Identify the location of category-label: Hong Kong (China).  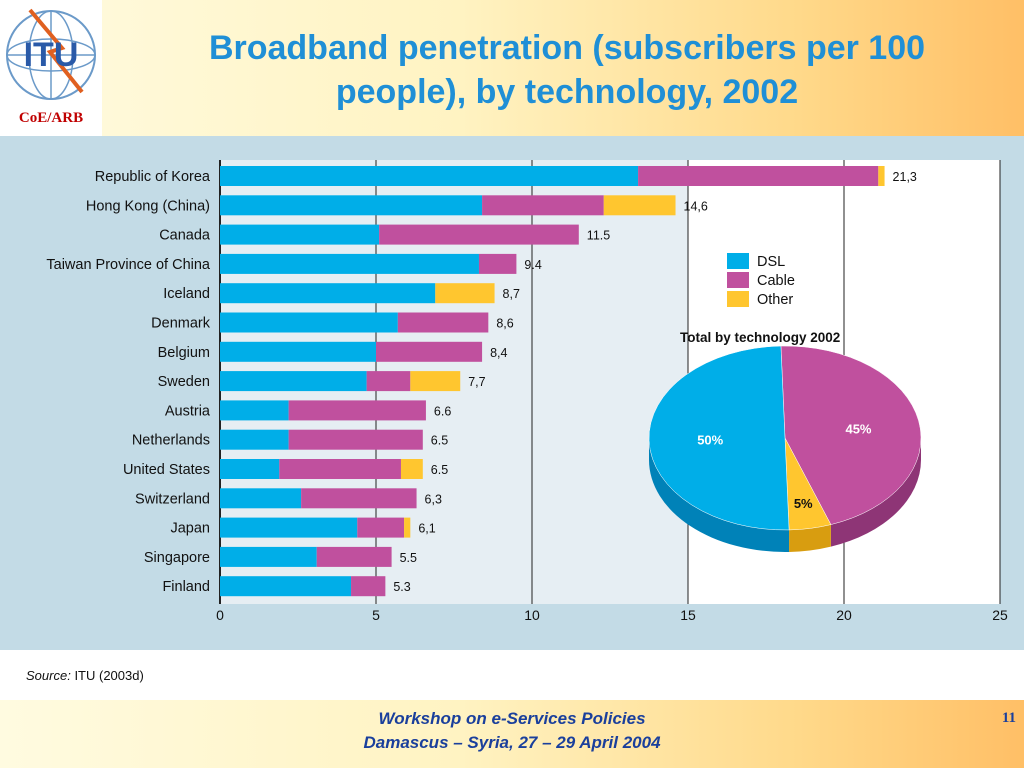
(148, 206).